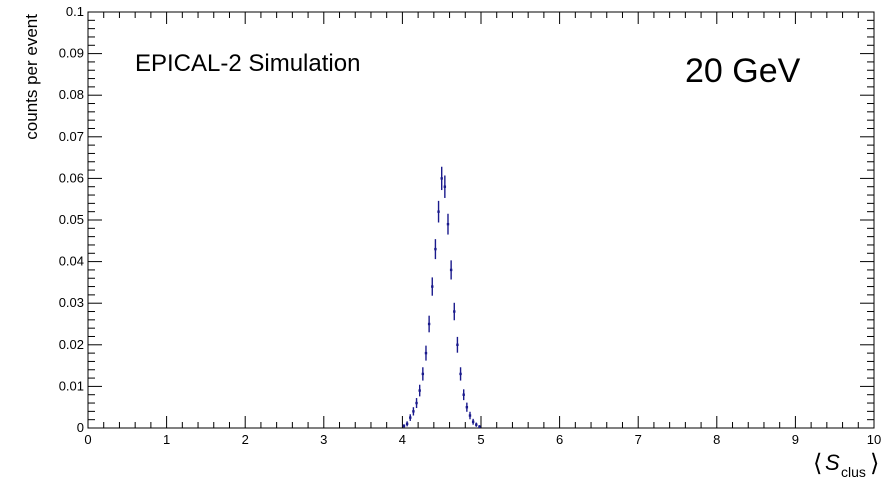 This screenshot has height=485, width=896. Describe the element at coordinates (71, 94) in the screenshot. I see `y-tick-label: 0.08` at that location.